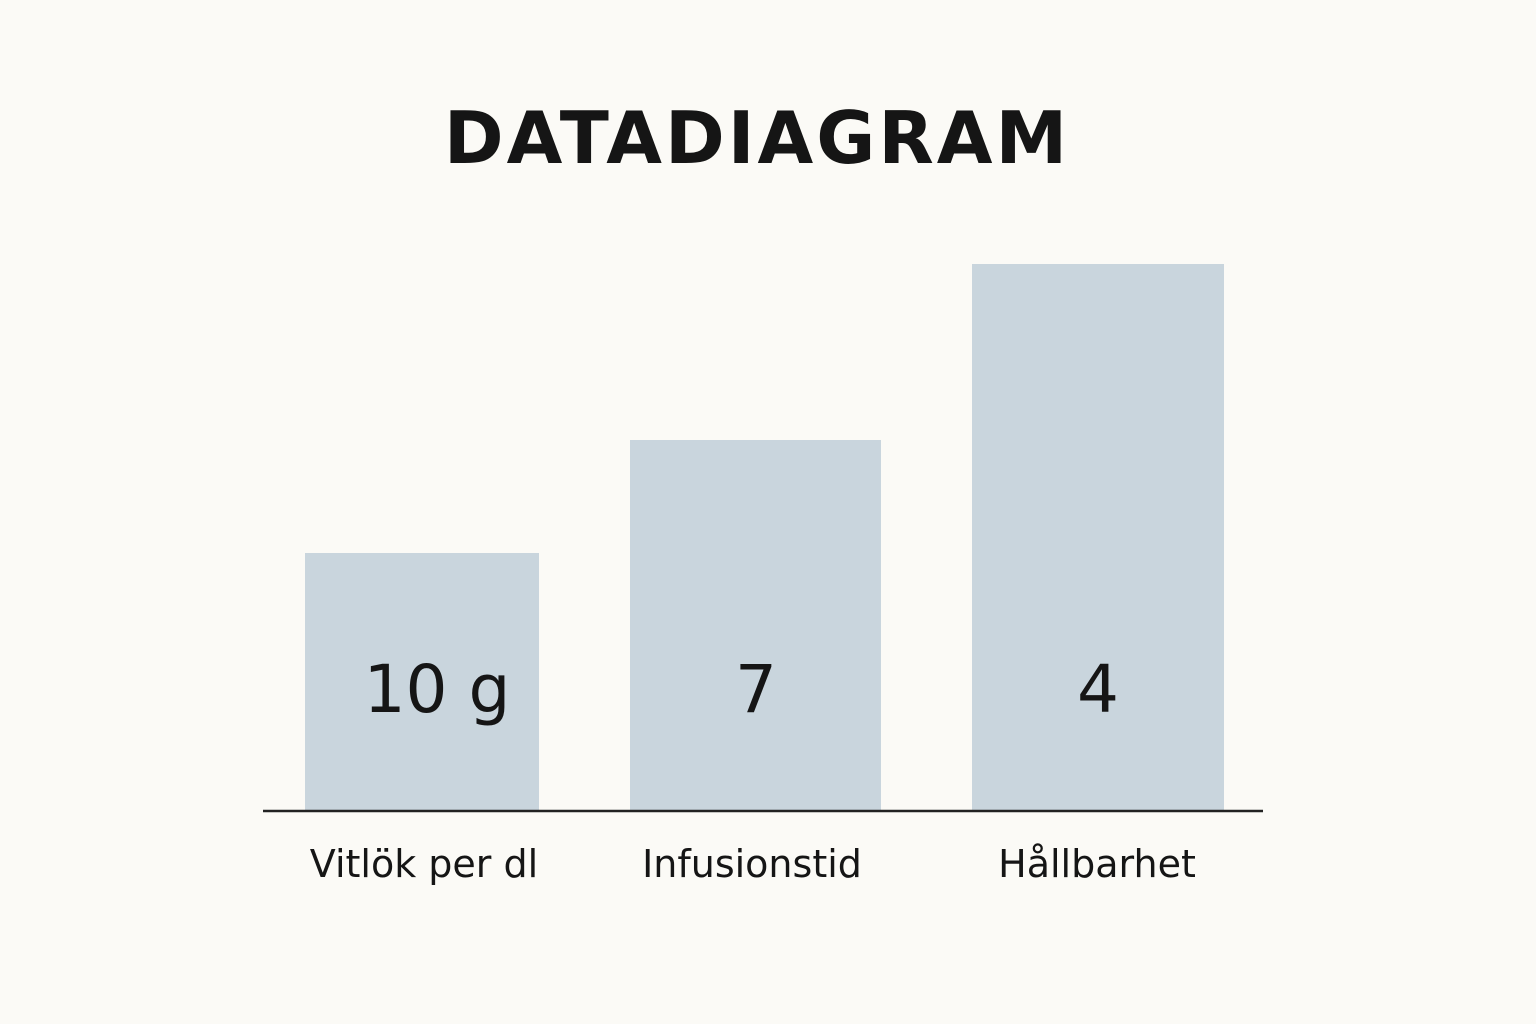 This screenshot has width=1536, height=1024. I want to click on chart-title: DATADIAGRAM, so click(757, 138).